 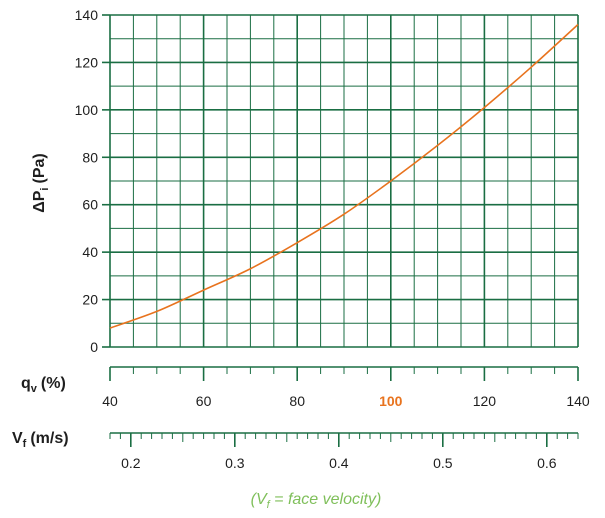 What do you see at coordinates (45, 189) in the screenshot?
I see `y-axis-title-sub: i` at bounding box center [45, 189].